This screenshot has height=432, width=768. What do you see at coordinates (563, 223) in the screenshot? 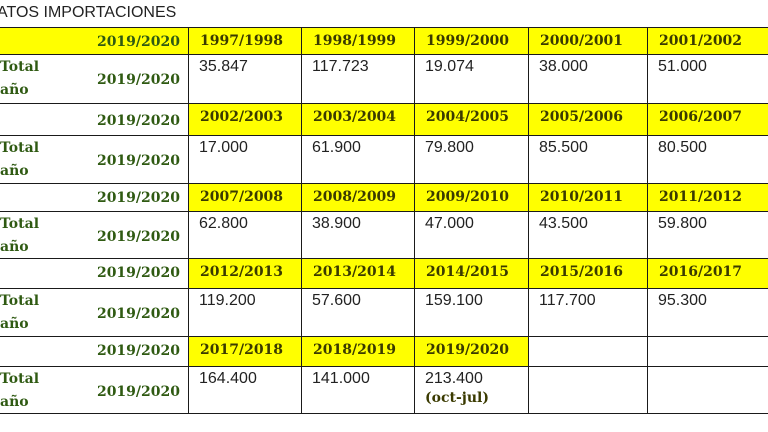
I see `import-value: 43.500` at bounding box center [563, 223].